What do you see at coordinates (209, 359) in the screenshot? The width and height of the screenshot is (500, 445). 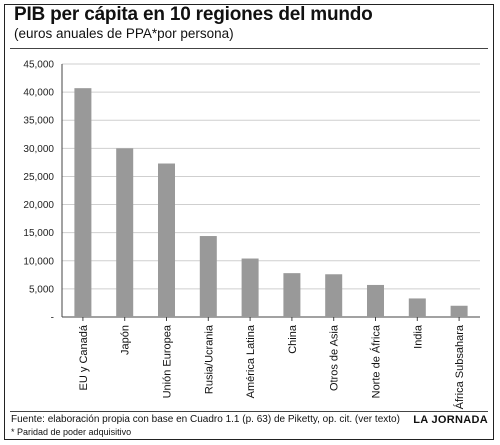 I see `x-category-label: Rusia/Ucrania` at bounding box center [209, 359].